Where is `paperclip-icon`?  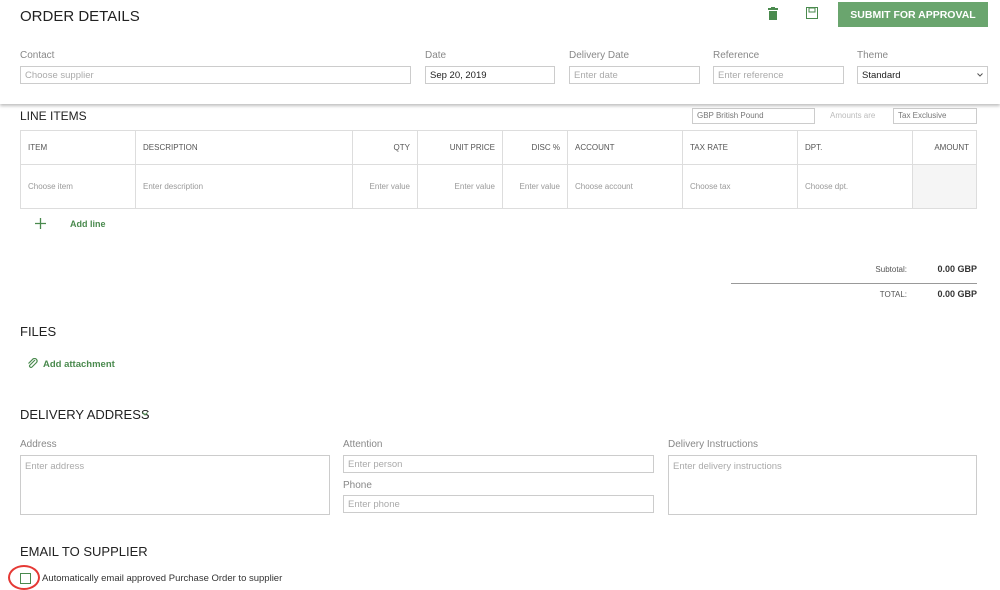 paperclip-icon is located at coordinates (32, 363).